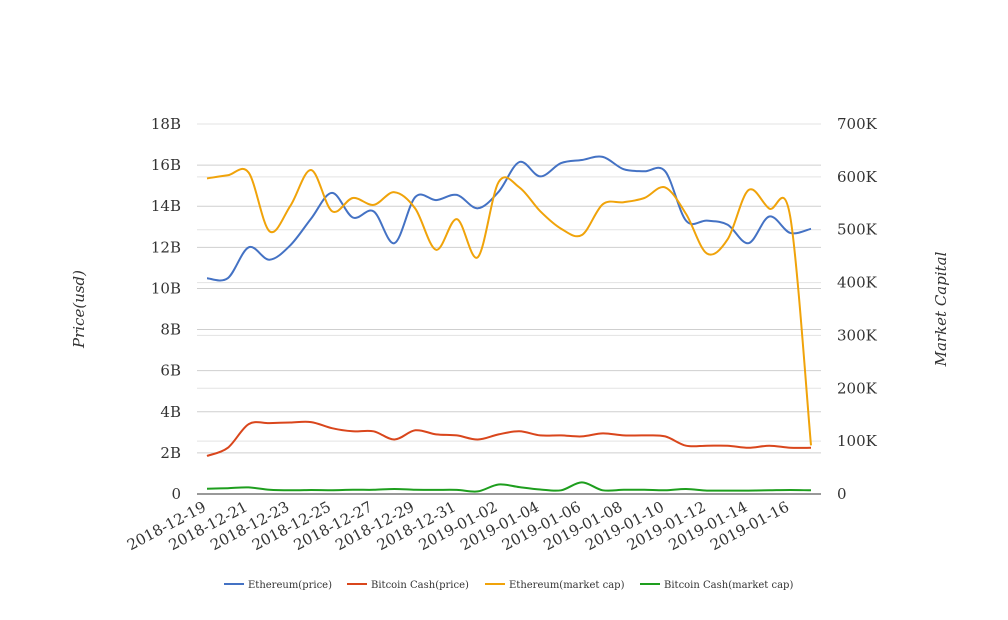 The width and height of the screenshot is (1008, 620). What do you see at coordinates (857, 388) in the screenshot?
I see `y-right-tick-label: 200K` at bounding box center [857, 388].